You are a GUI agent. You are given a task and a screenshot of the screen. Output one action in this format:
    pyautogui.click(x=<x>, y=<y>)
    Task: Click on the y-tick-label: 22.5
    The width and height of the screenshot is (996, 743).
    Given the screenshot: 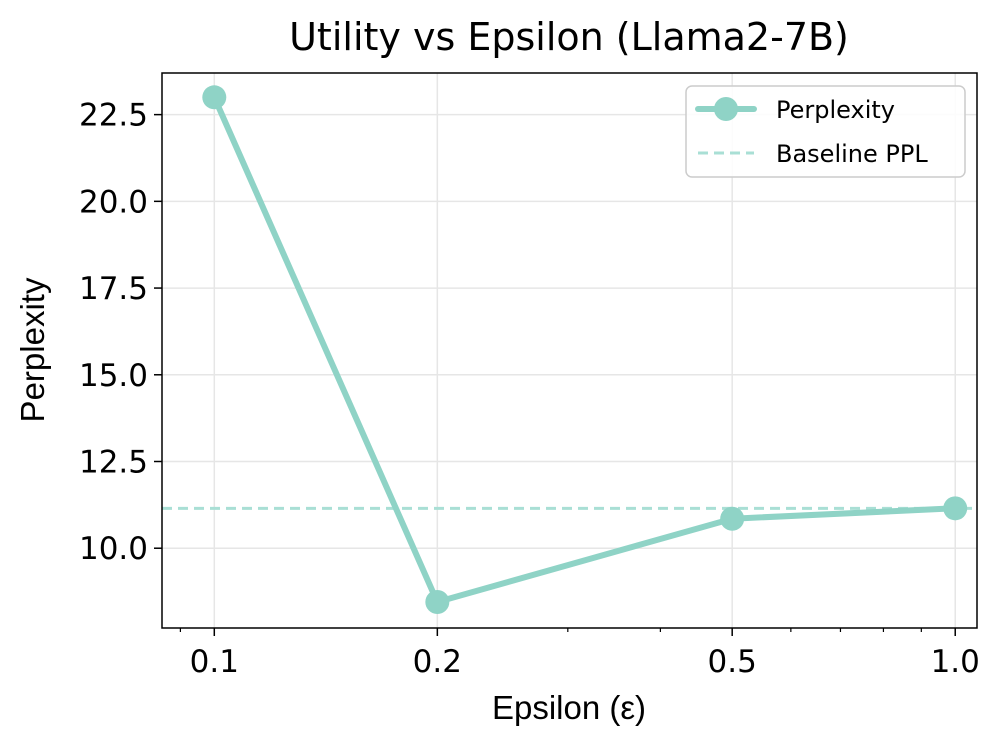 What is the action you would take?
    pyautogui.click(x=113, y=116)
    